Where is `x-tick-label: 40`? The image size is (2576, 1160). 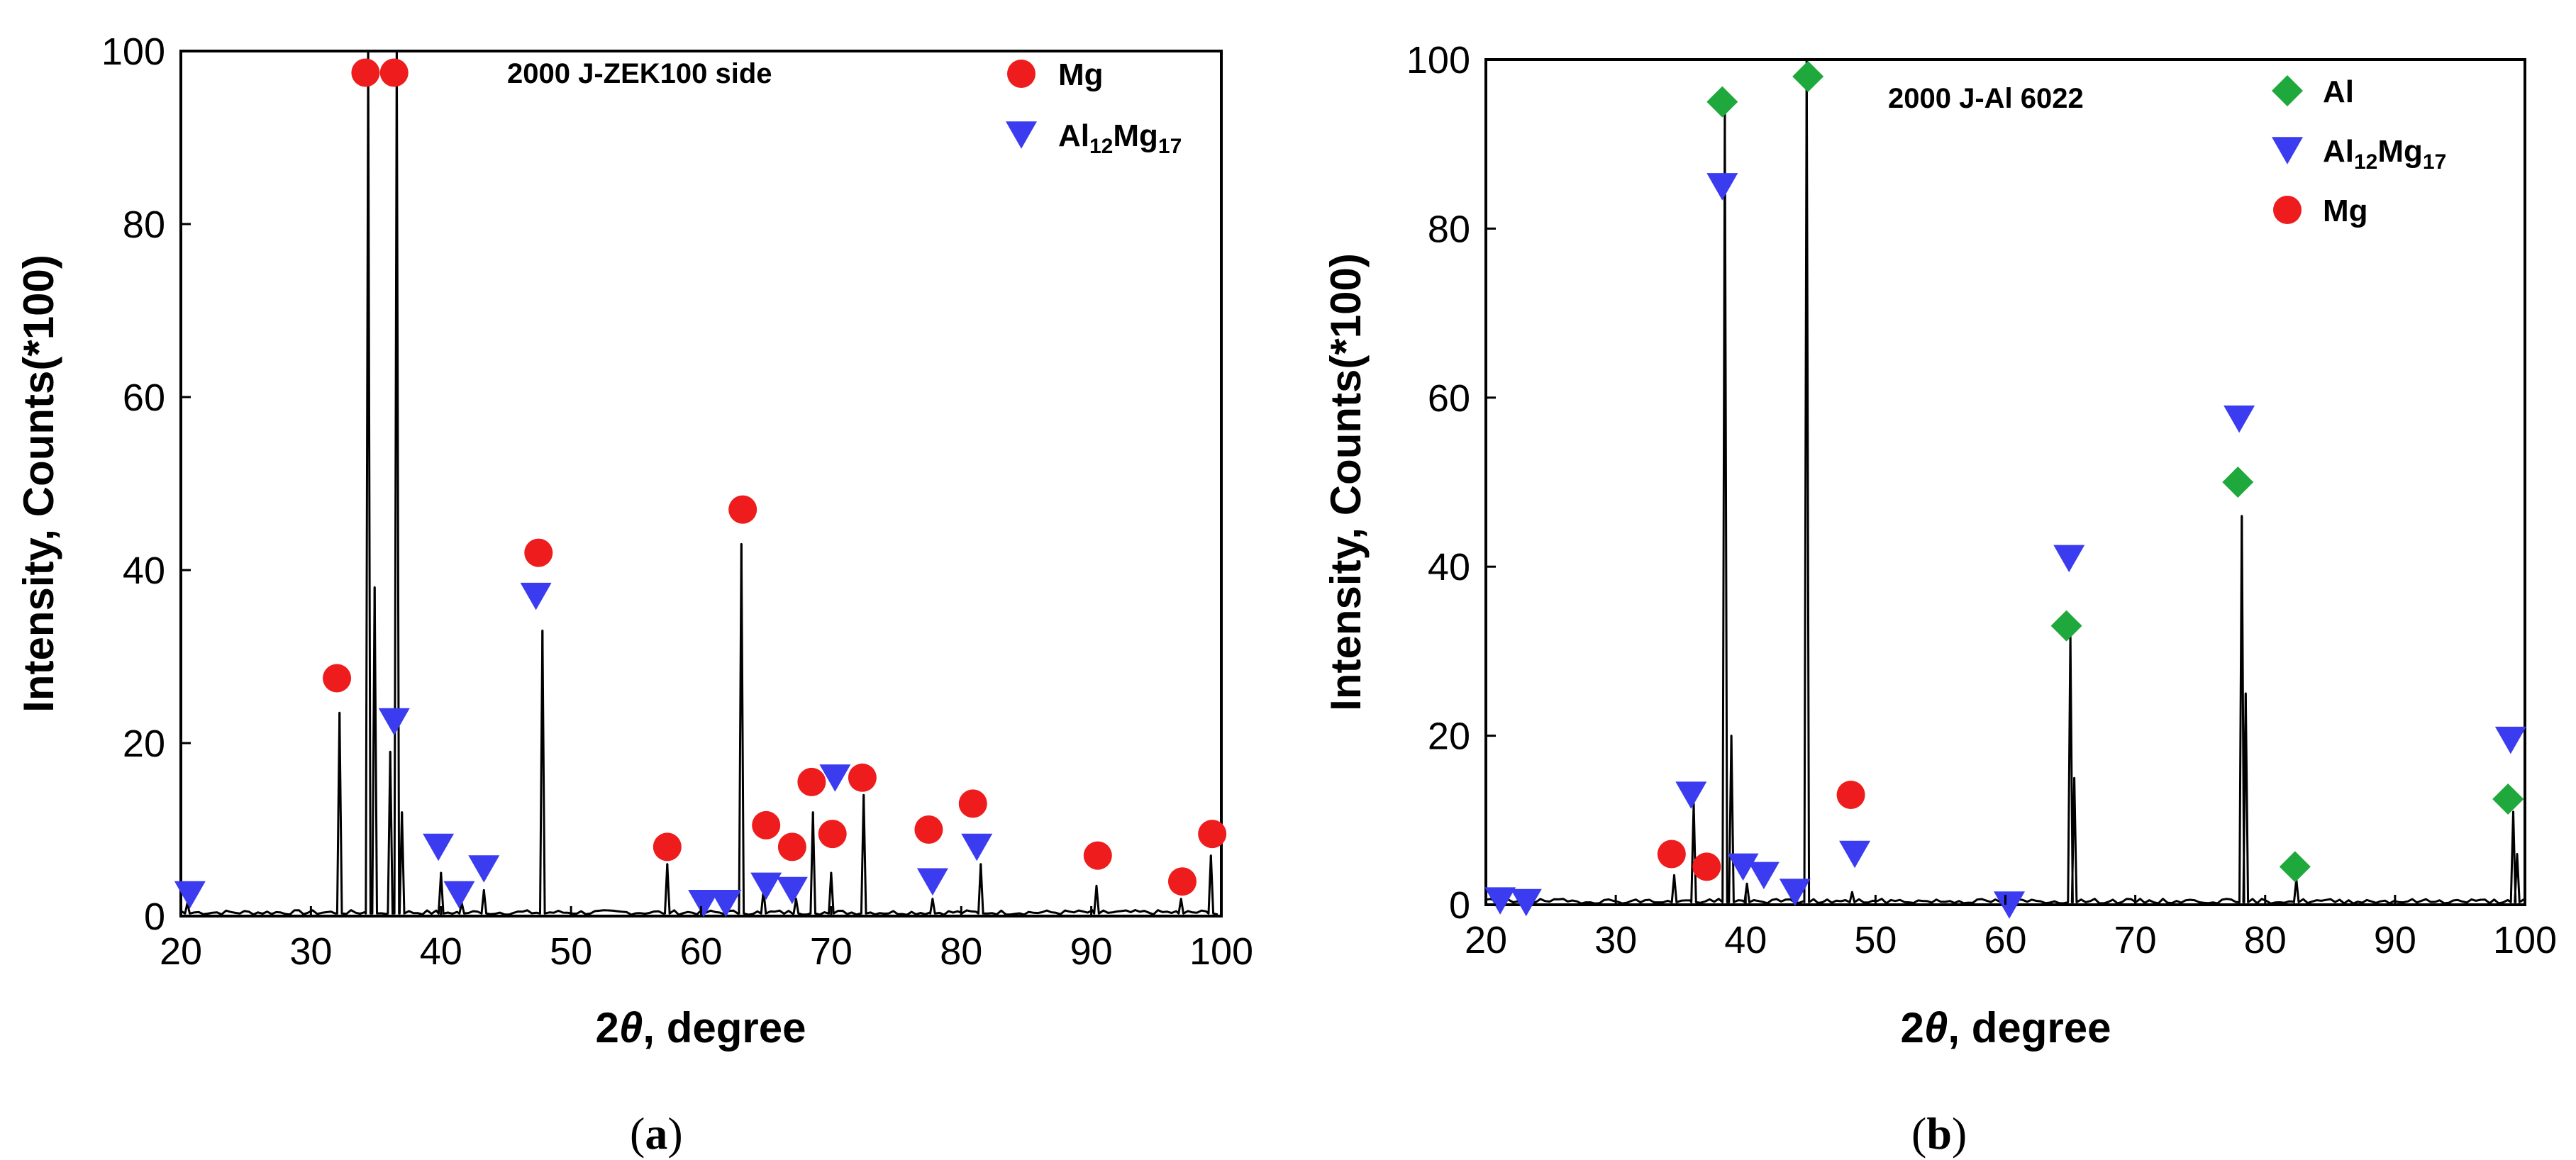
x-tick-label: 40 is located at coordinates (441, 952).